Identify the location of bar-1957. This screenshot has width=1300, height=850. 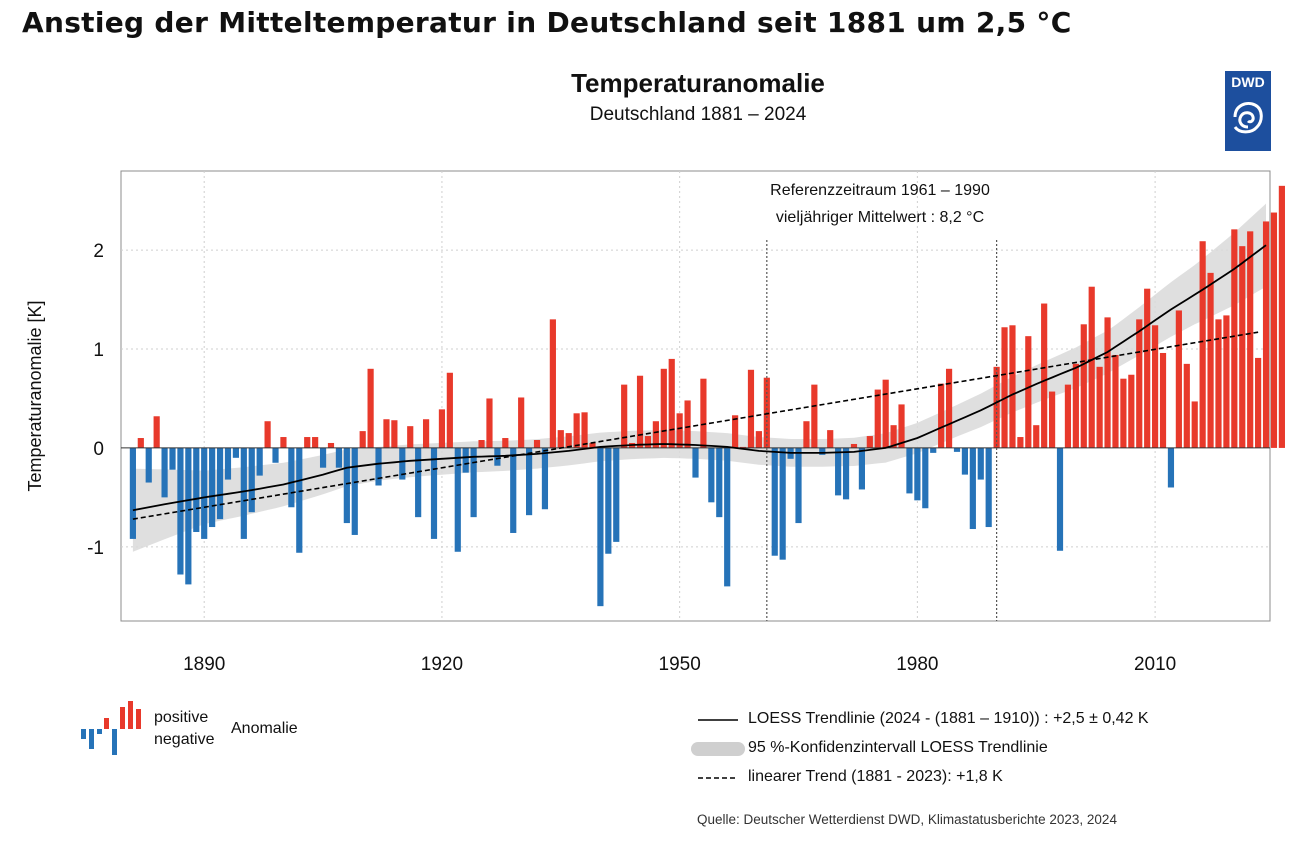
(735, 431).